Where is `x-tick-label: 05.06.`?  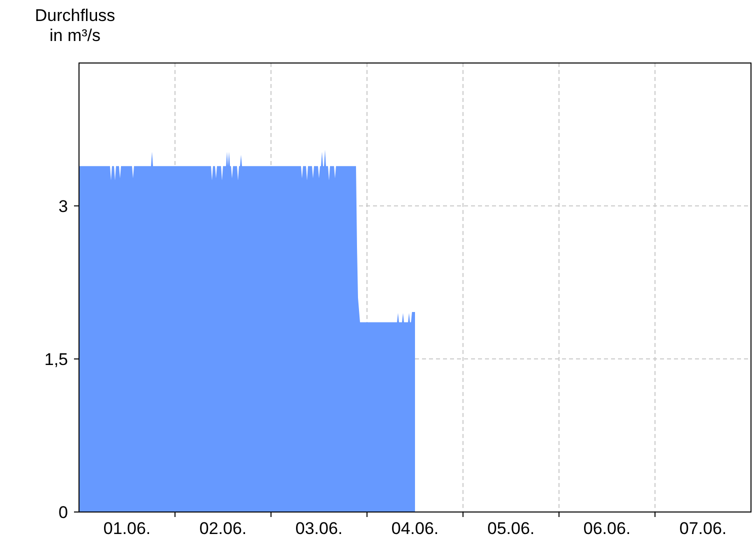 x-tick-label: 05.06. is located at coordinates (511, 528).